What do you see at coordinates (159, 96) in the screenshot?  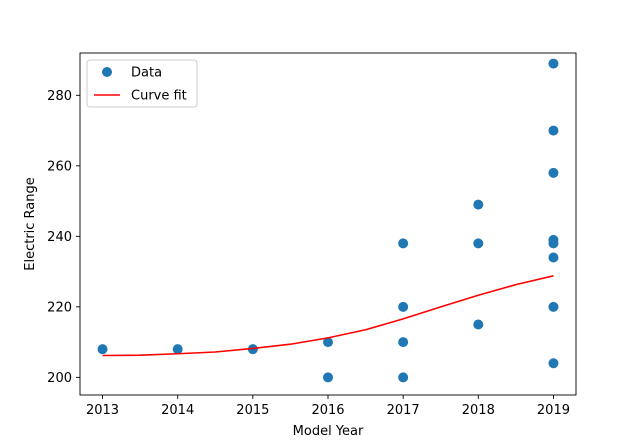 I see `legend-label: Curve fit` at bounding box center [159, 96].